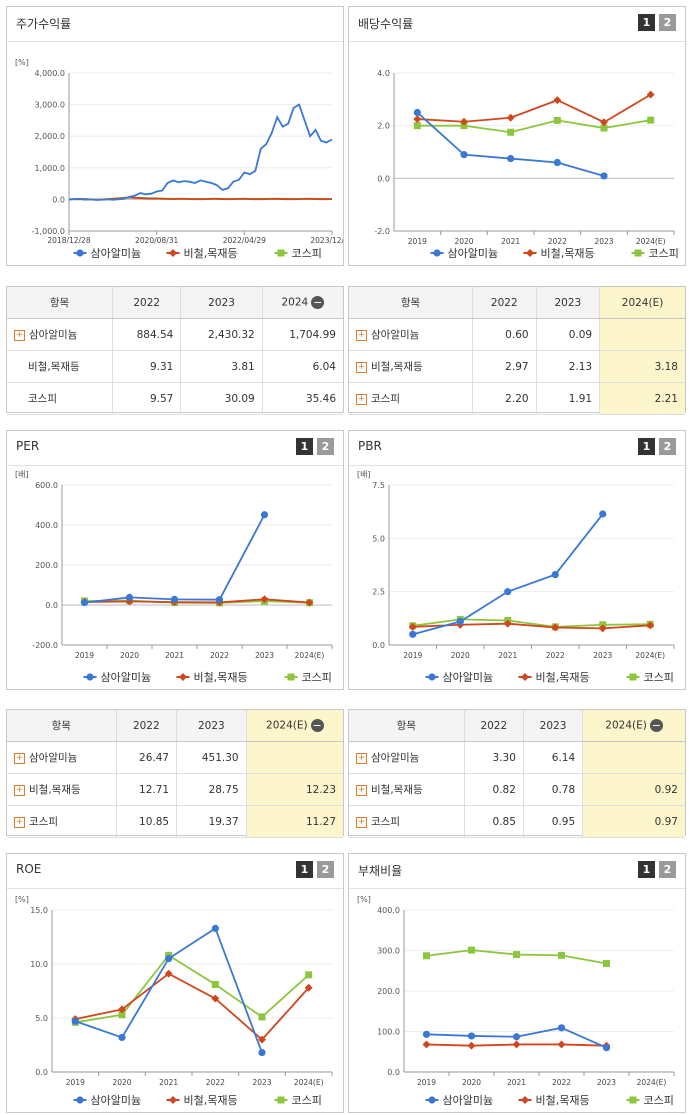  What do you see at coordinates (146, 398) in the screenshot?
I see `value-cell: 9.57` at bounding box center [146, 398].